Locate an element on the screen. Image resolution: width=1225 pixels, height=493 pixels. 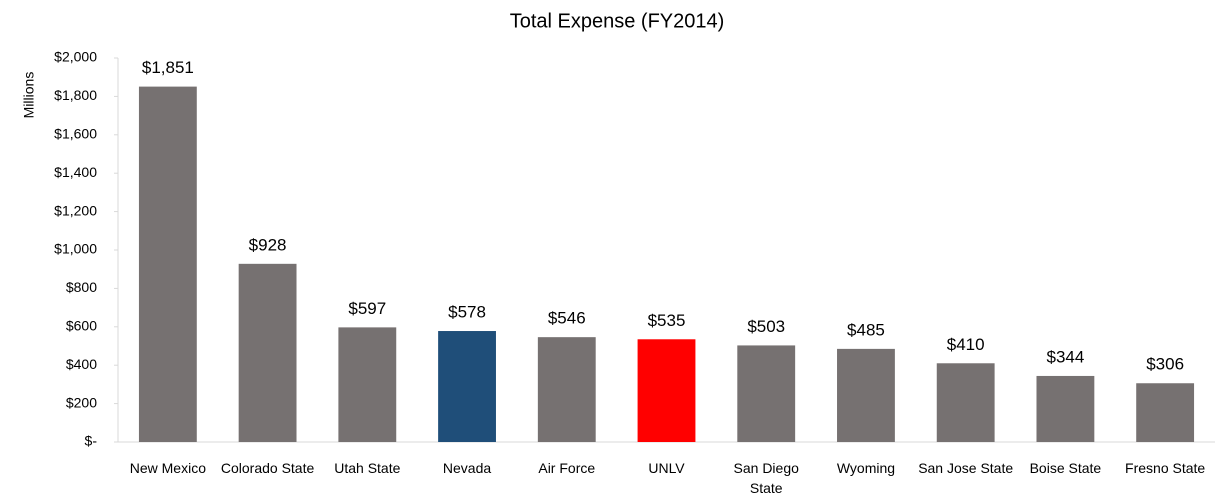
value-label: $503 is located at coordinates (766, 326).